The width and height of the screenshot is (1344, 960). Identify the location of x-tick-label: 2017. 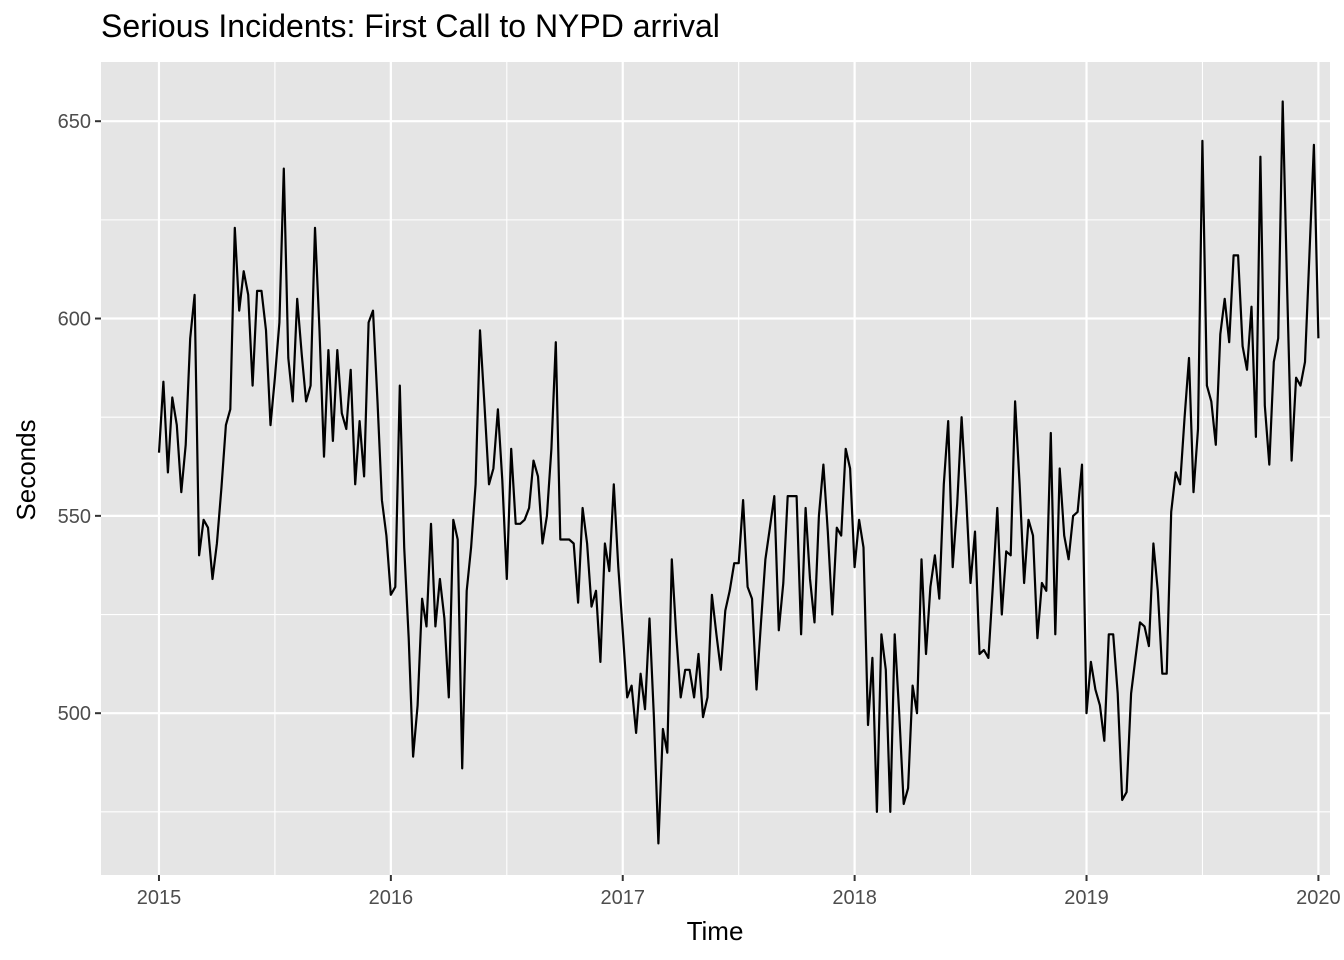
(622, 898).